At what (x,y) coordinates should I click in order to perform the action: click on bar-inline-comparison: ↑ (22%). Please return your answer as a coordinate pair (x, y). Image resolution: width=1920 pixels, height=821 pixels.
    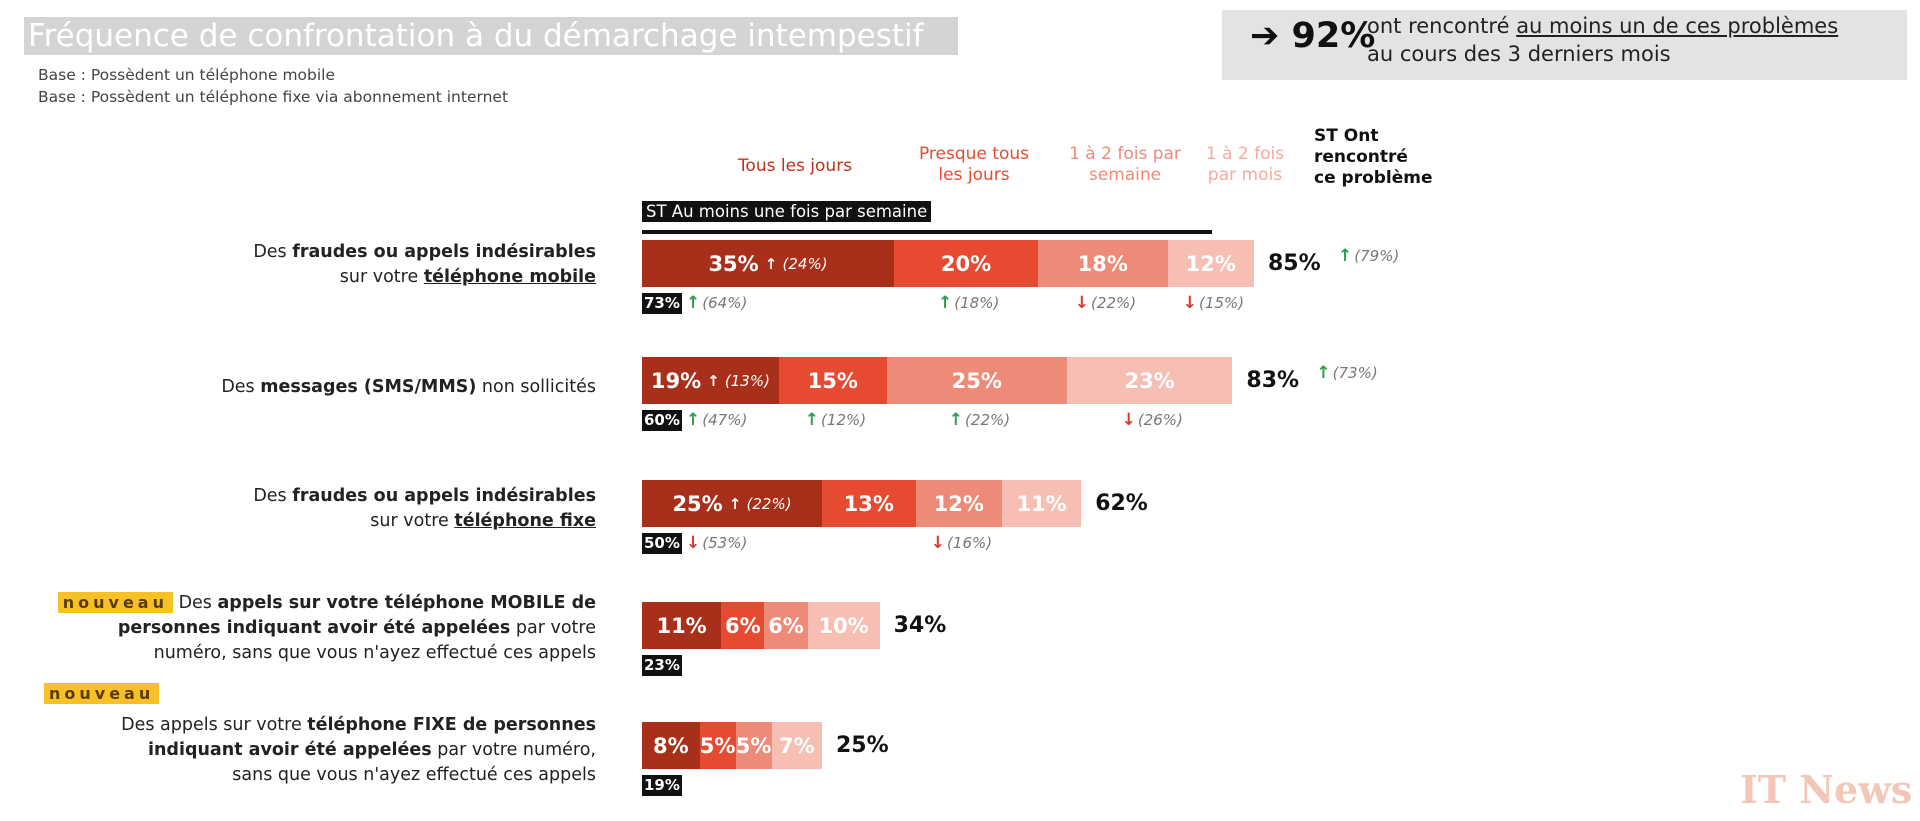
    Looking at the image, I should click on (760, 504).